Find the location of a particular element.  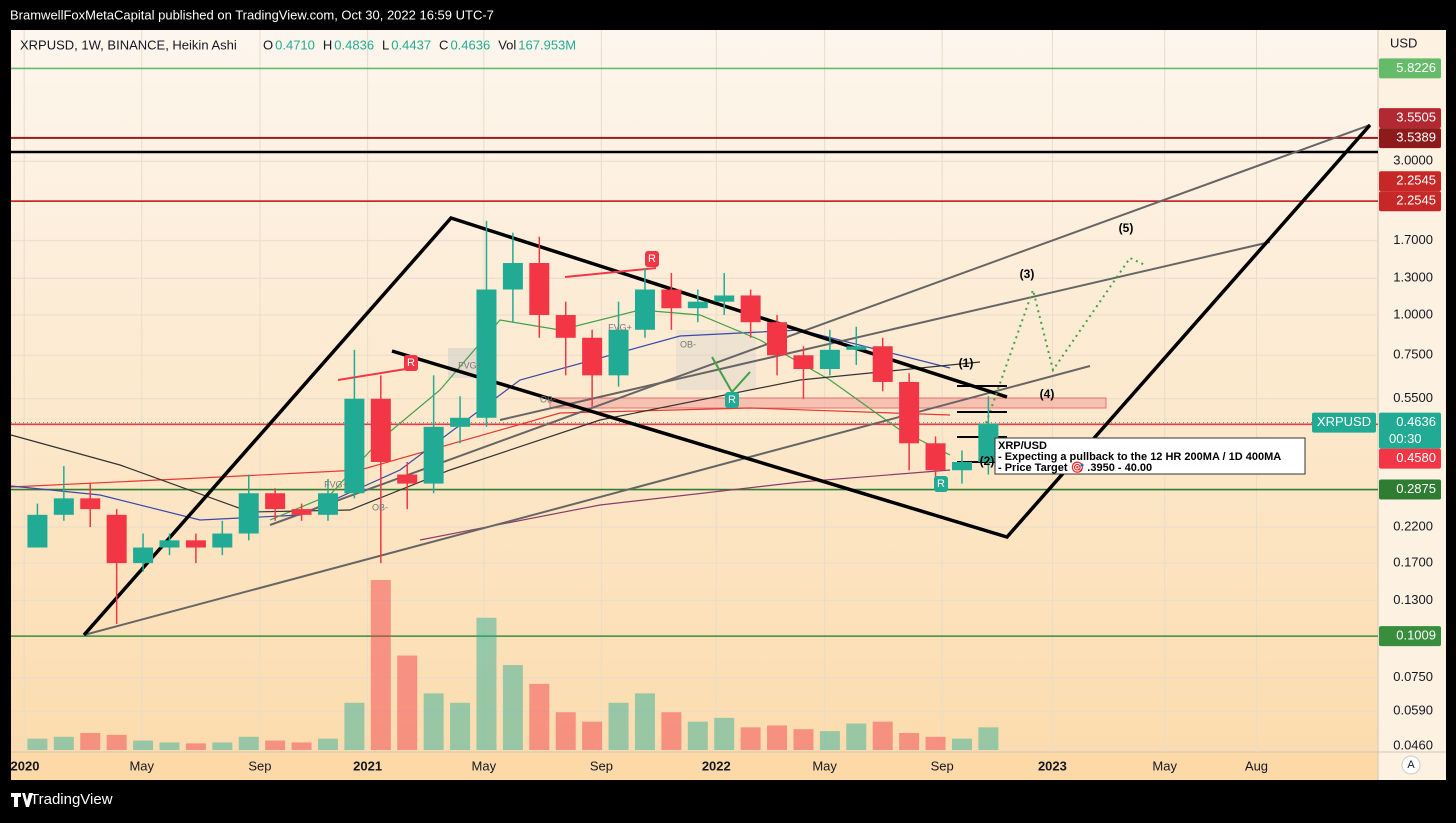

zone is located at coordinates (828, 403).